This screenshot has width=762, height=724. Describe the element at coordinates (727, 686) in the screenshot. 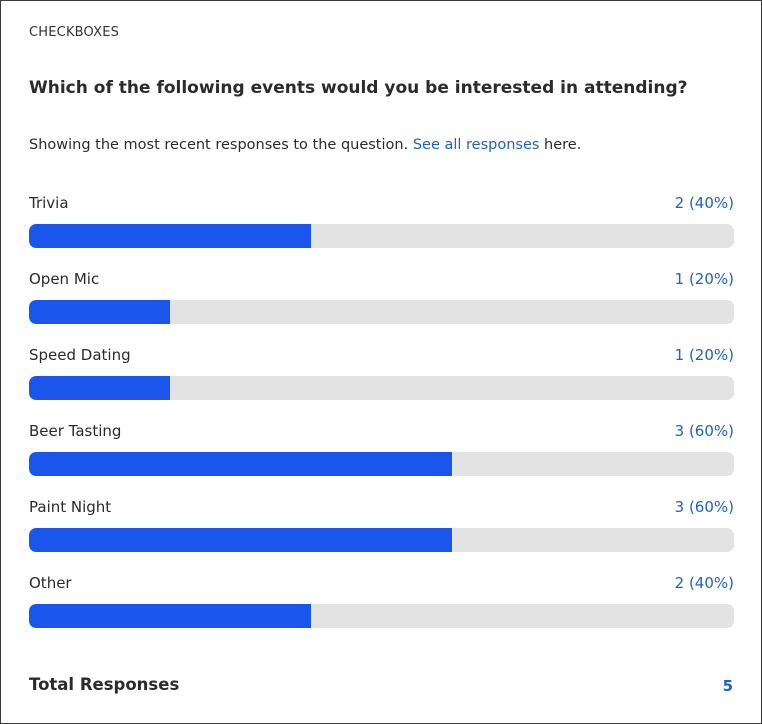

I see `total-responses-value: 5` at that location.